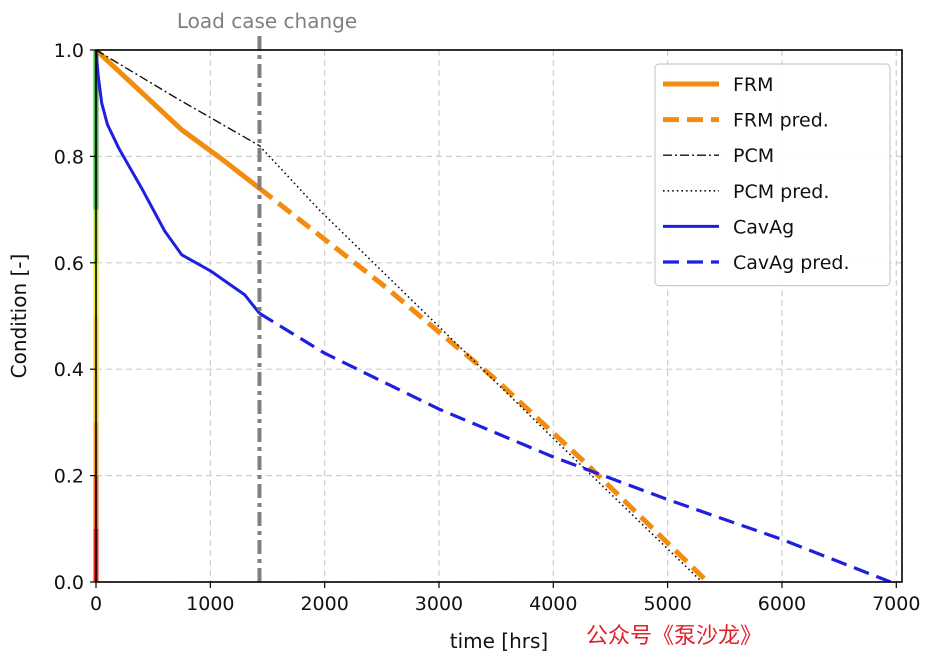 The image size is (928, 660). I want to click on x-tick-label: 1000, so click(210, 604).